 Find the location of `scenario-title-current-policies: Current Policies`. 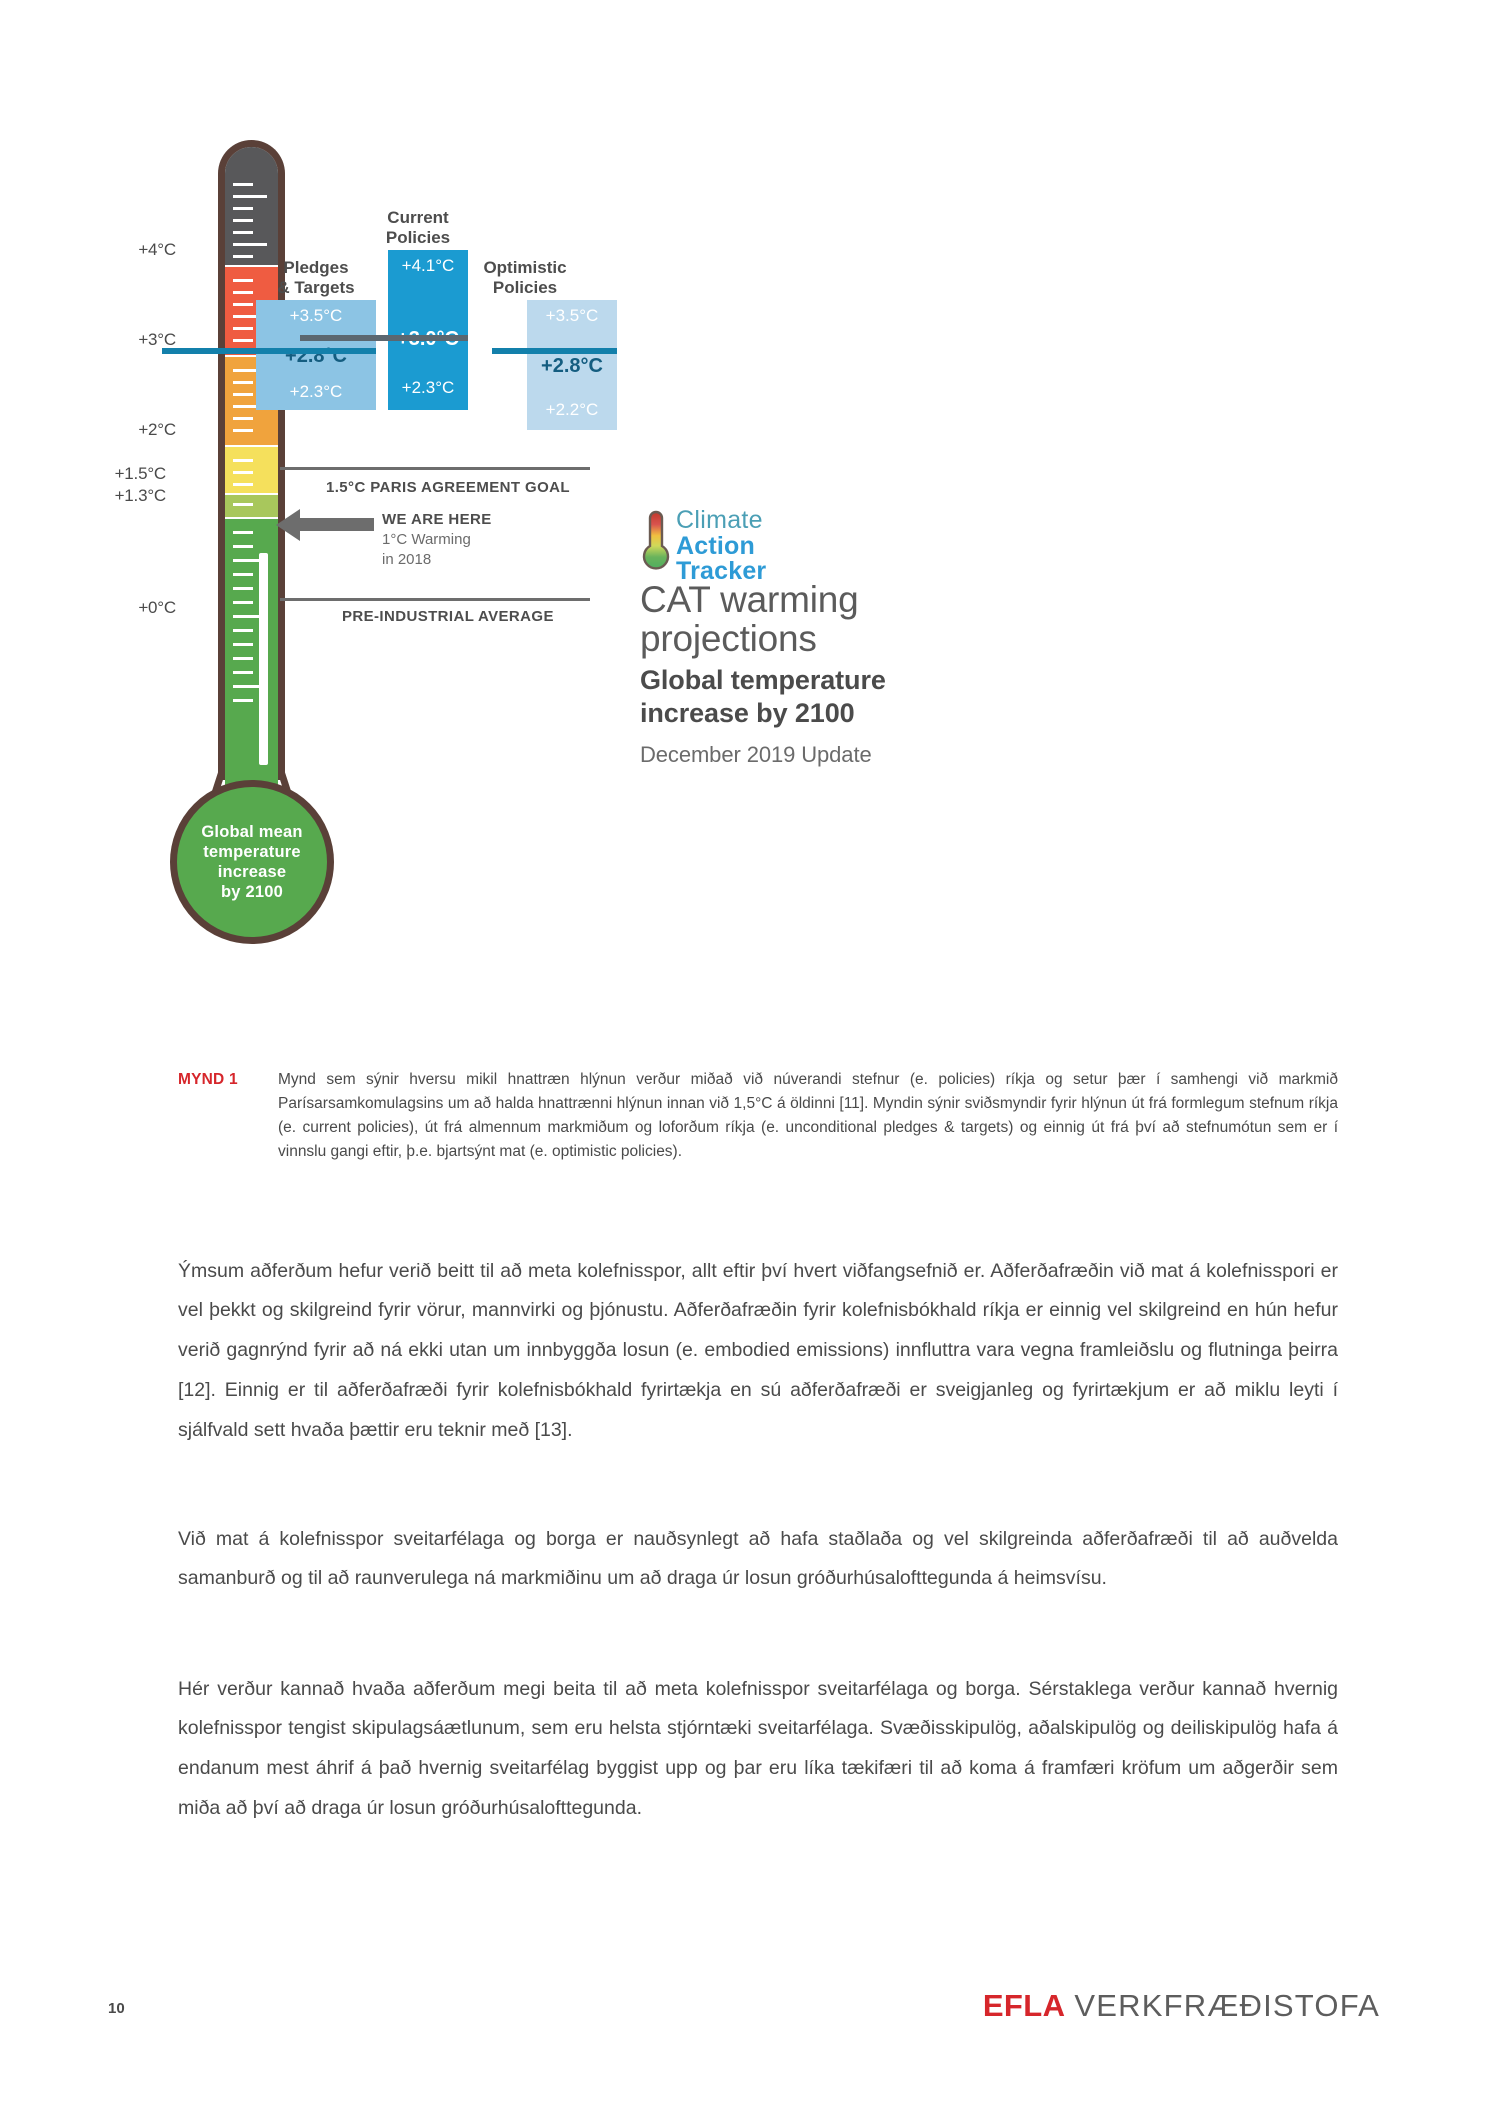

scenario-title-current-policies: Current Policies is located at coordinates (418, 228).